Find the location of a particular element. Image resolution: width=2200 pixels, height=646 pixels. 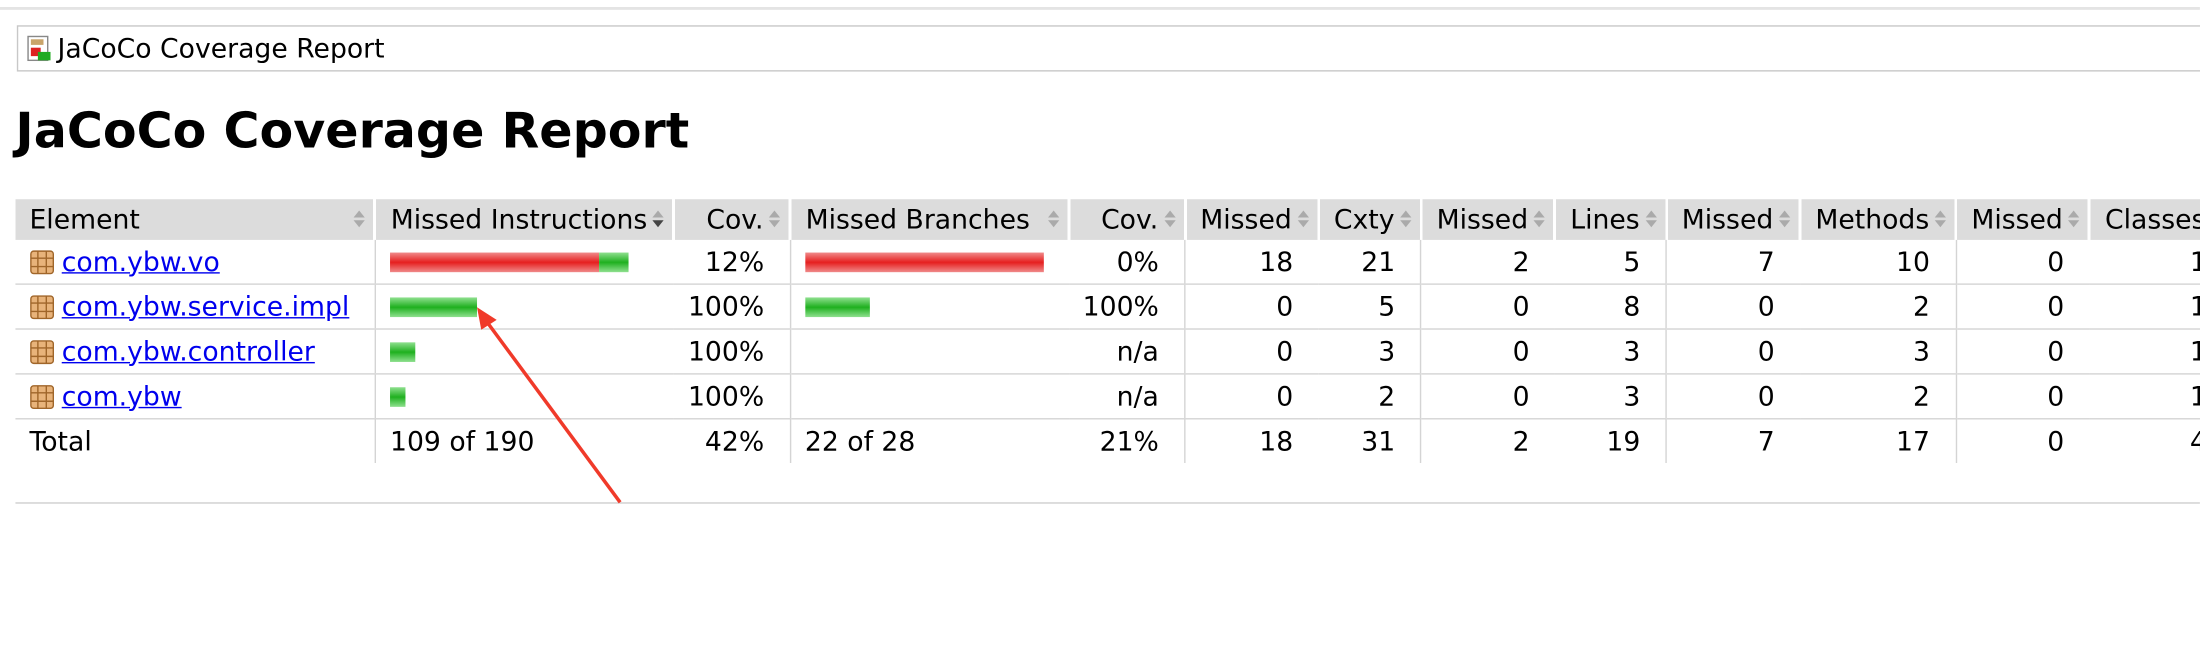

breadcrumb-title: JaCoCo Coverage Report is located at coordinates (221, 48).